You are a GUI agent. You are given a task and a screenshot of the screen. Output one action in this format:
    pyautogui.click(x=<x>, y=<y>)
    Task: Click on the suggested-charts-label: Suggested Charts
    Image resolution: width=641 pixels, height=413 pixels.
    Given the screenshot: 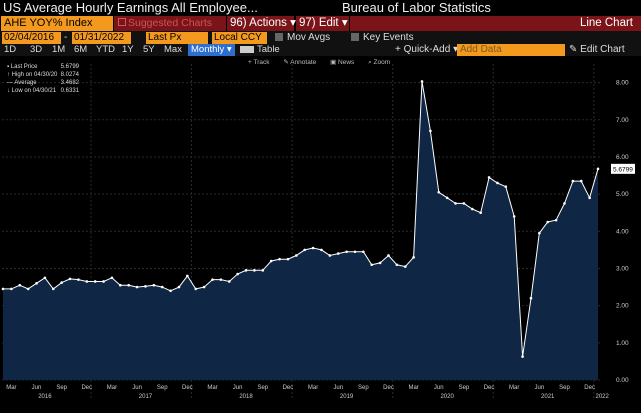 What is the action you would take?
    pyautogui.click(x=170, y=23)
    